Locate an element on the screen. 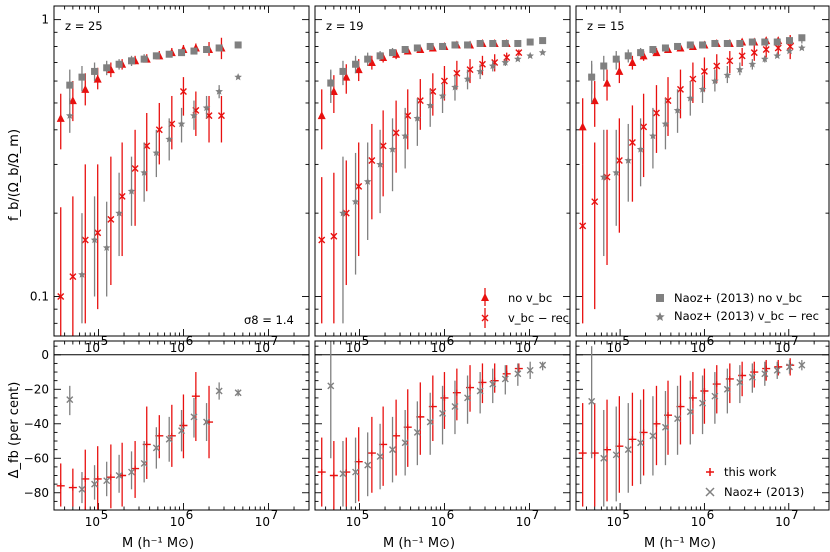  x-axis-title-middle: M (h⁻¹ M⊙) is located at coordinates (419, 543).